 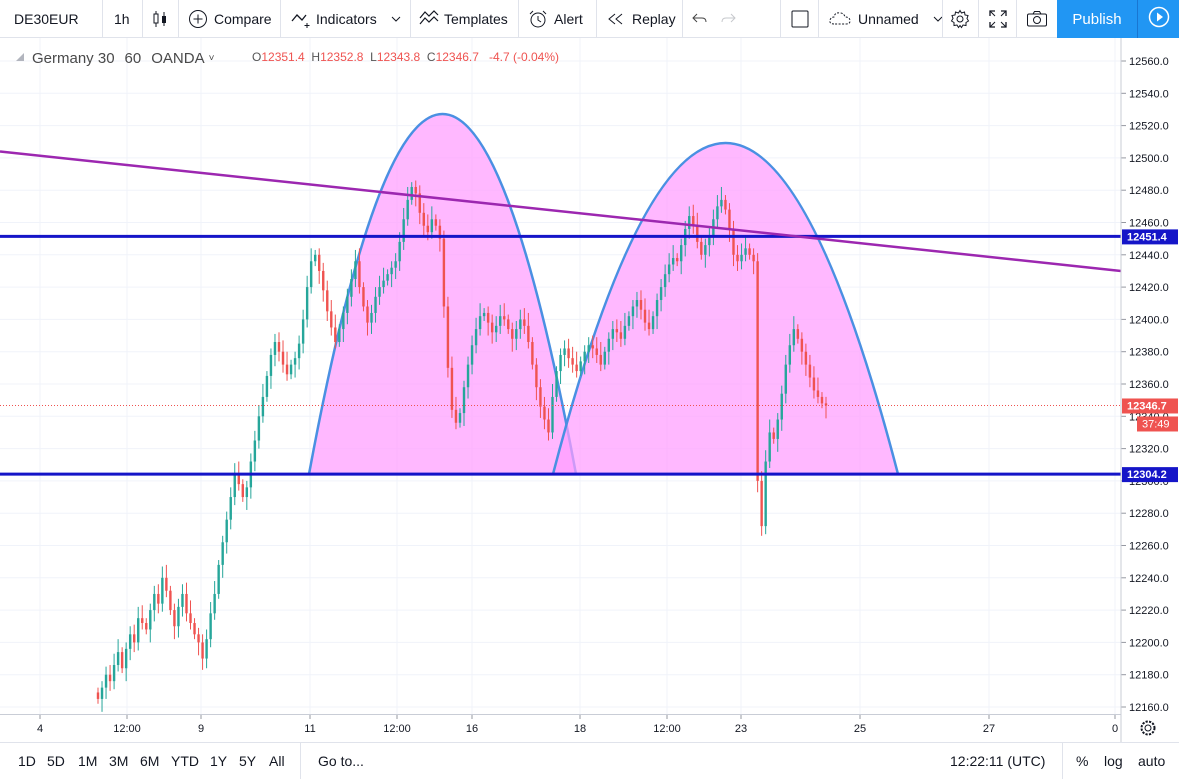 I want to click on chevron-down-icon, so click(x=396, y=19).